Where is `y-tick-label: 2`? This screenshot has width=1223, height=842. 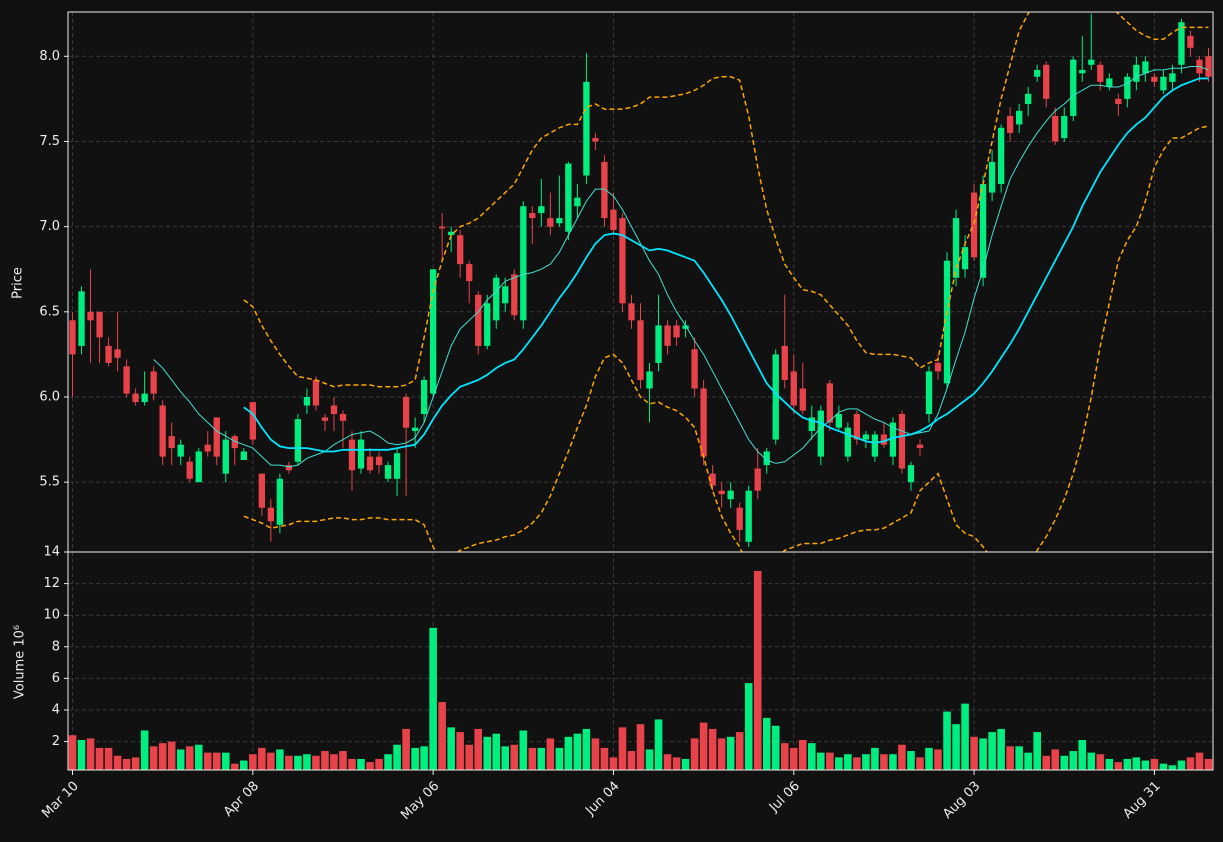 y-tick-label: 2 is located at coordinates (56, 741).